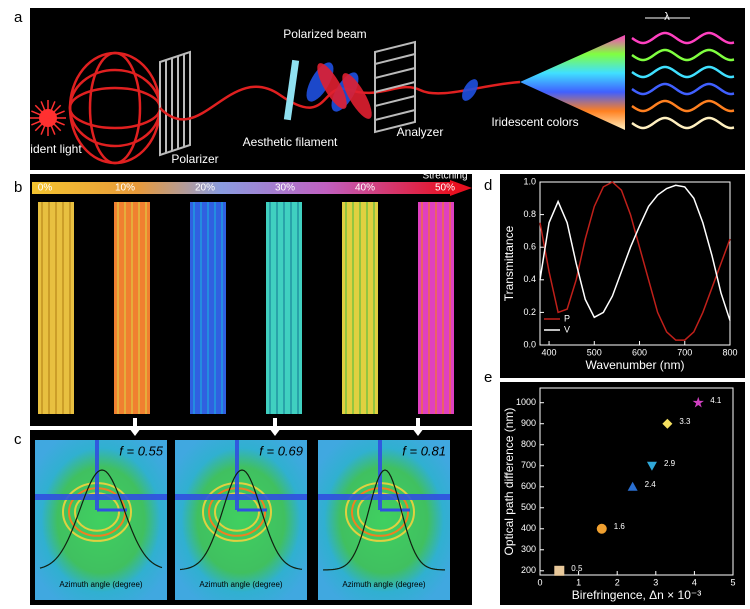 This screenshot has height=609, width=750. What do you see at coordinates (528, 549) in the screenshot?
I see `y-tick-label: 300` at bounding box center [528, 549].